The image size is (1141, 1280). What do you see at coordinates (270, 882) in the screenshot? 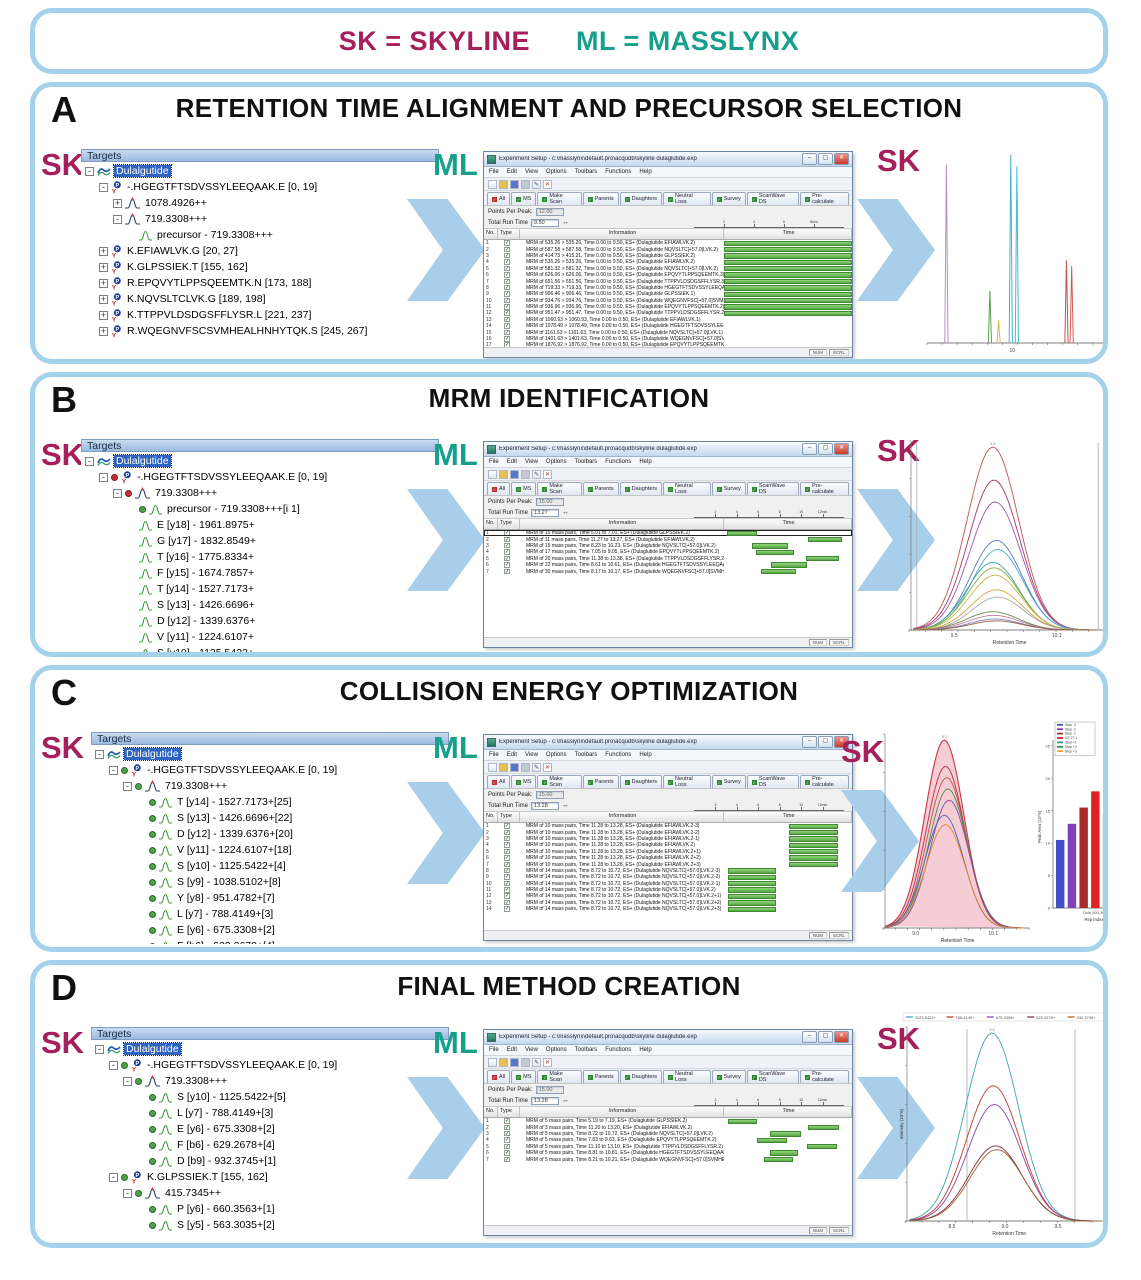
I see `tree-item: +S [y9] - 1038.5102+[8]` at bounding box center [270, 882].